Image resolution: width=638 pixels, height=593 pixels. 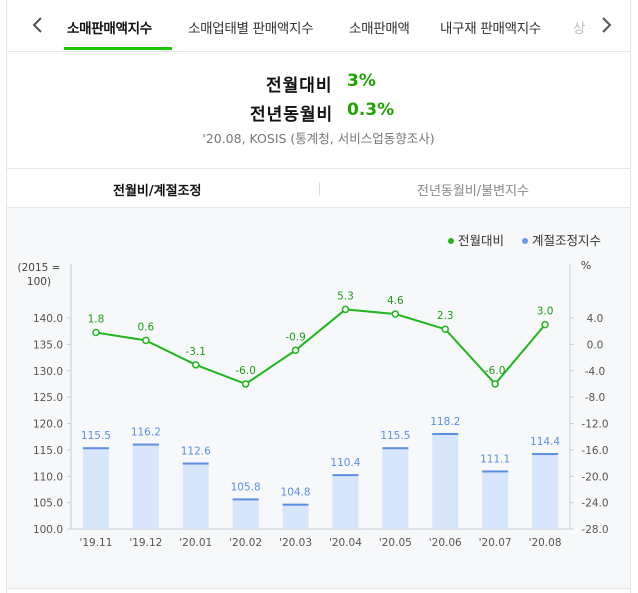 I want to click on left-tick-label: 105.0, so click(x=48, y=504).